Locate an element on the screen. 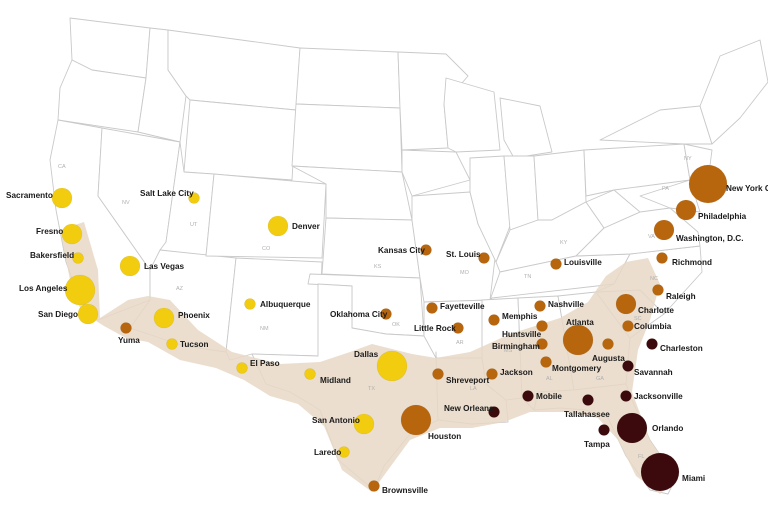  state-abbr-al: AL is located at coordinates (549, 379).